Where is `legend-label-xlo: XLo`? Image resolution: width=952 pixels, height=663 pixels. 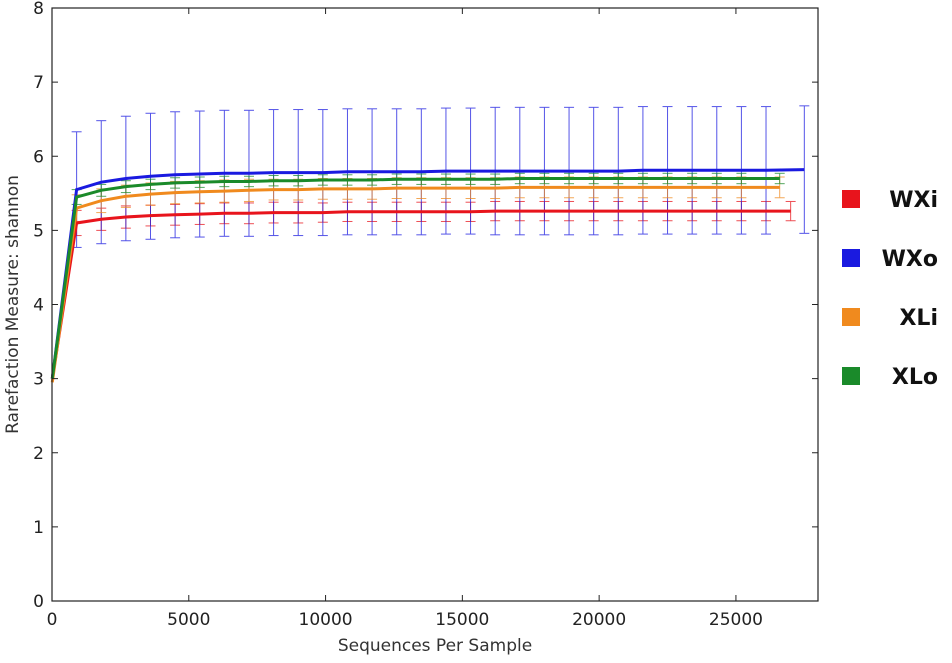
legend-label-xlo: XLo is located at coordinates (915, 377).